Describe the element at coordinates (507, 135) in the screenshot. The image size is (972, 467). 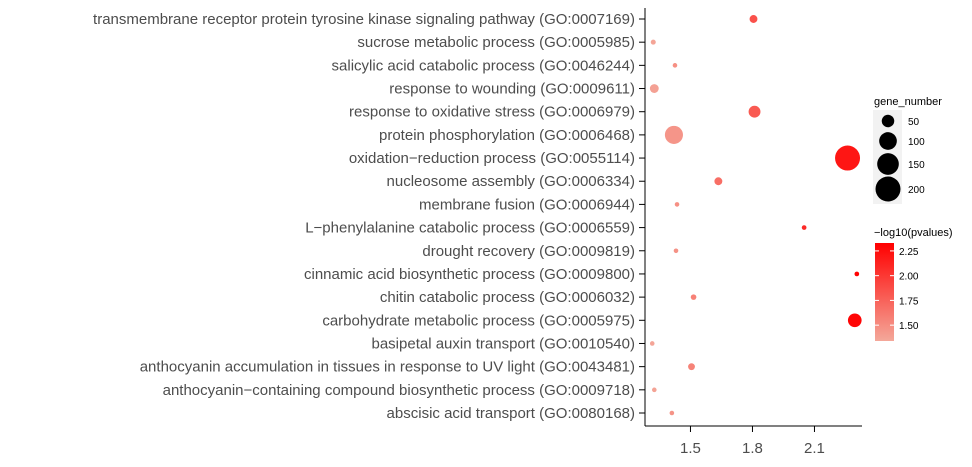
I see `term-label: protein phosphorylation (GO:0006468)` at that location.